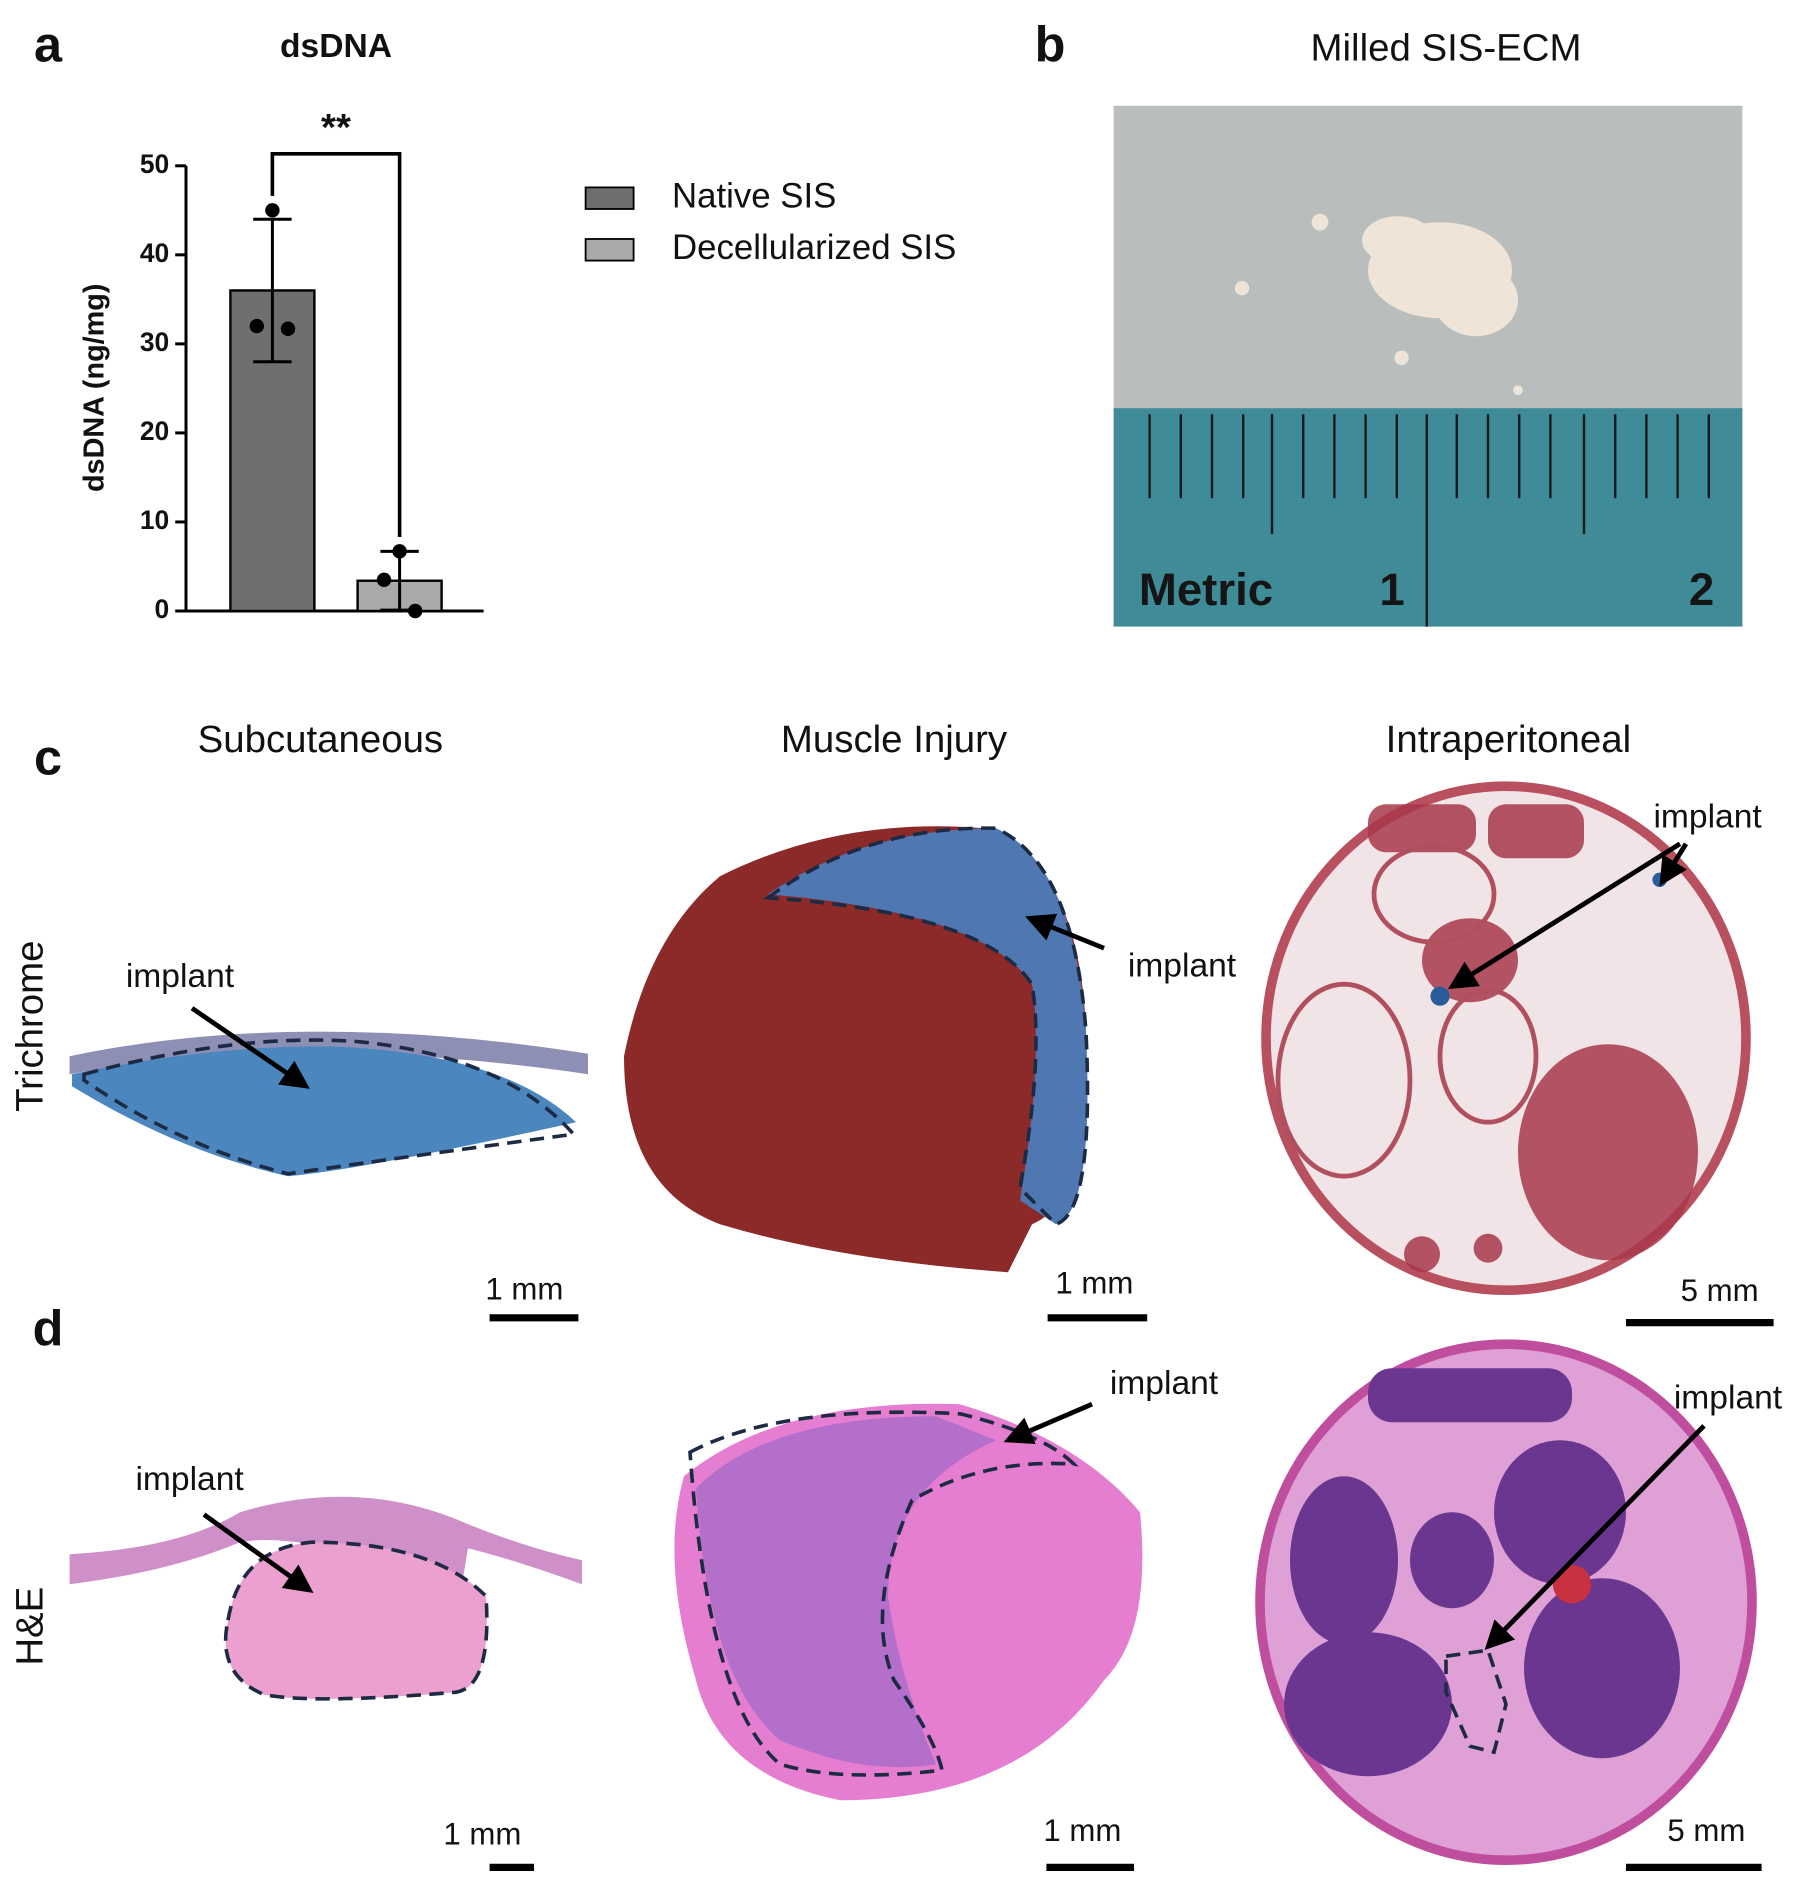  What do you see at coordinates (154, 520) in the screenshot?
I see `y-tick-label: 10` at bounding box center [154, 520].